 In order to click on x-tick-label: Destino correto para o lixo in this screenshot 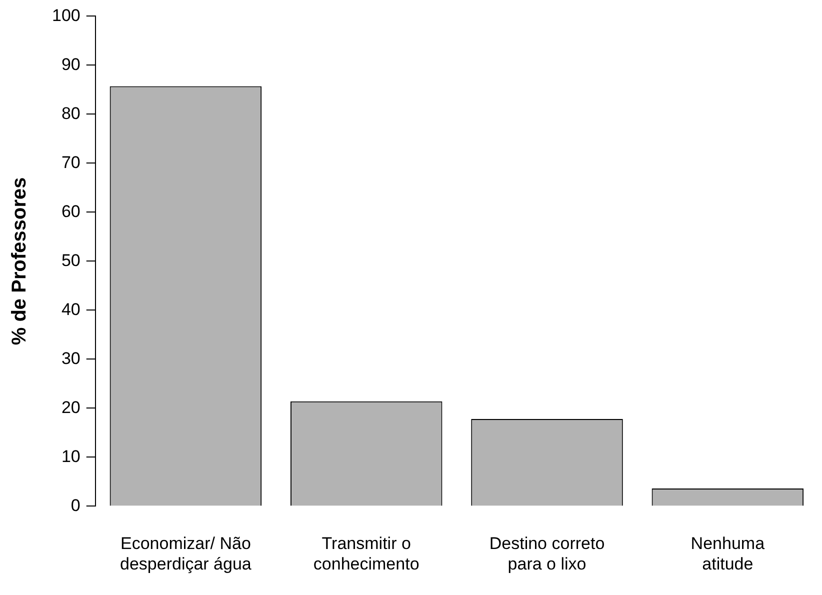, I will do `click(547, 554)`.